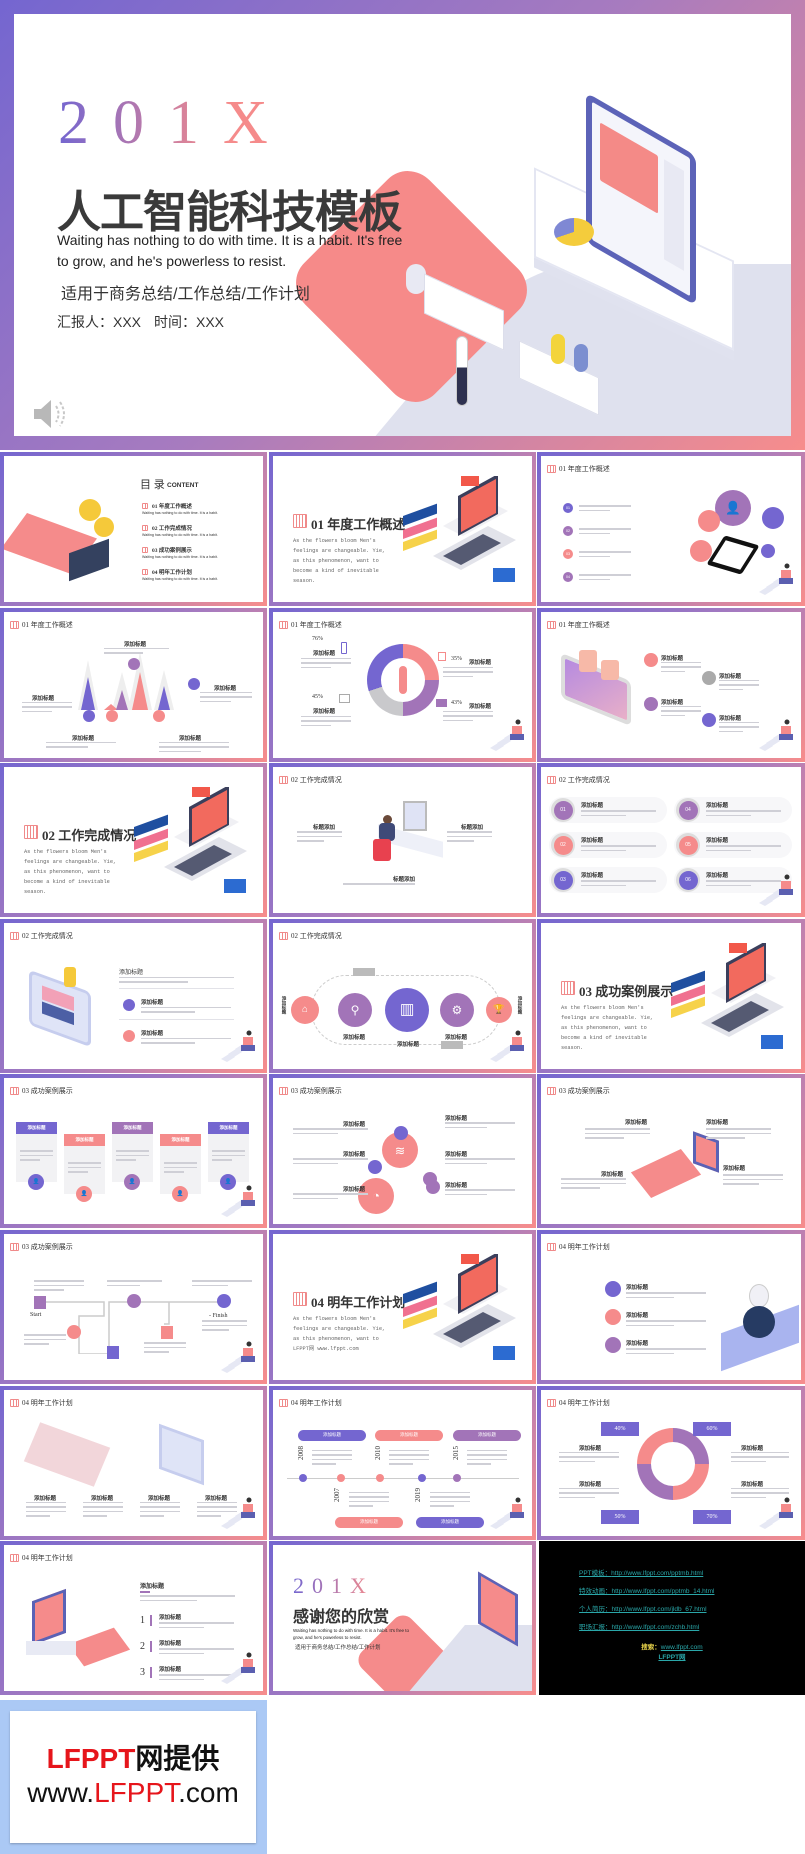 This screenshot has width=805, height=1854. Describe the element at coordinates (133, 1307) in the screenshot. I see `slide-thumbnail: 03 成功案例展示 Start - Finish` at that location.